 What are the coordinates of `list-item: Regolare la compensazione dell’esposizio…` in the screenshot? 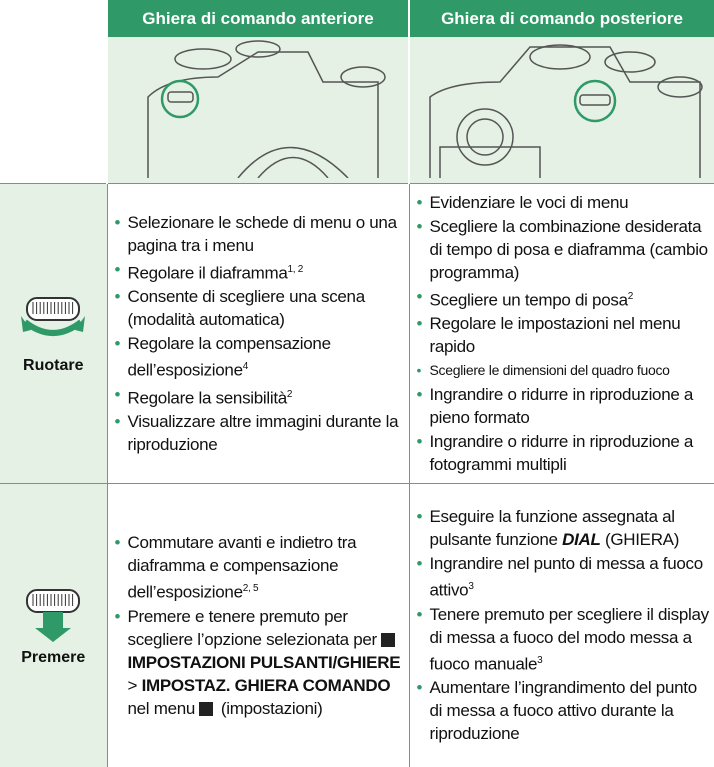 It's located at (259, 357).